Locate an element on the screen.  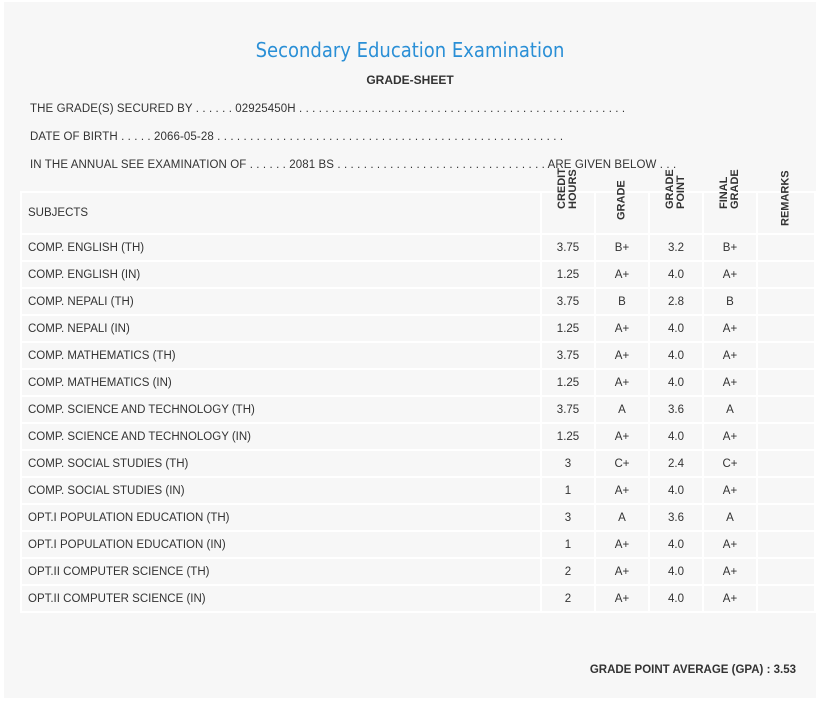
final-grade-cell: B+ is located at coordinates (730, 247).